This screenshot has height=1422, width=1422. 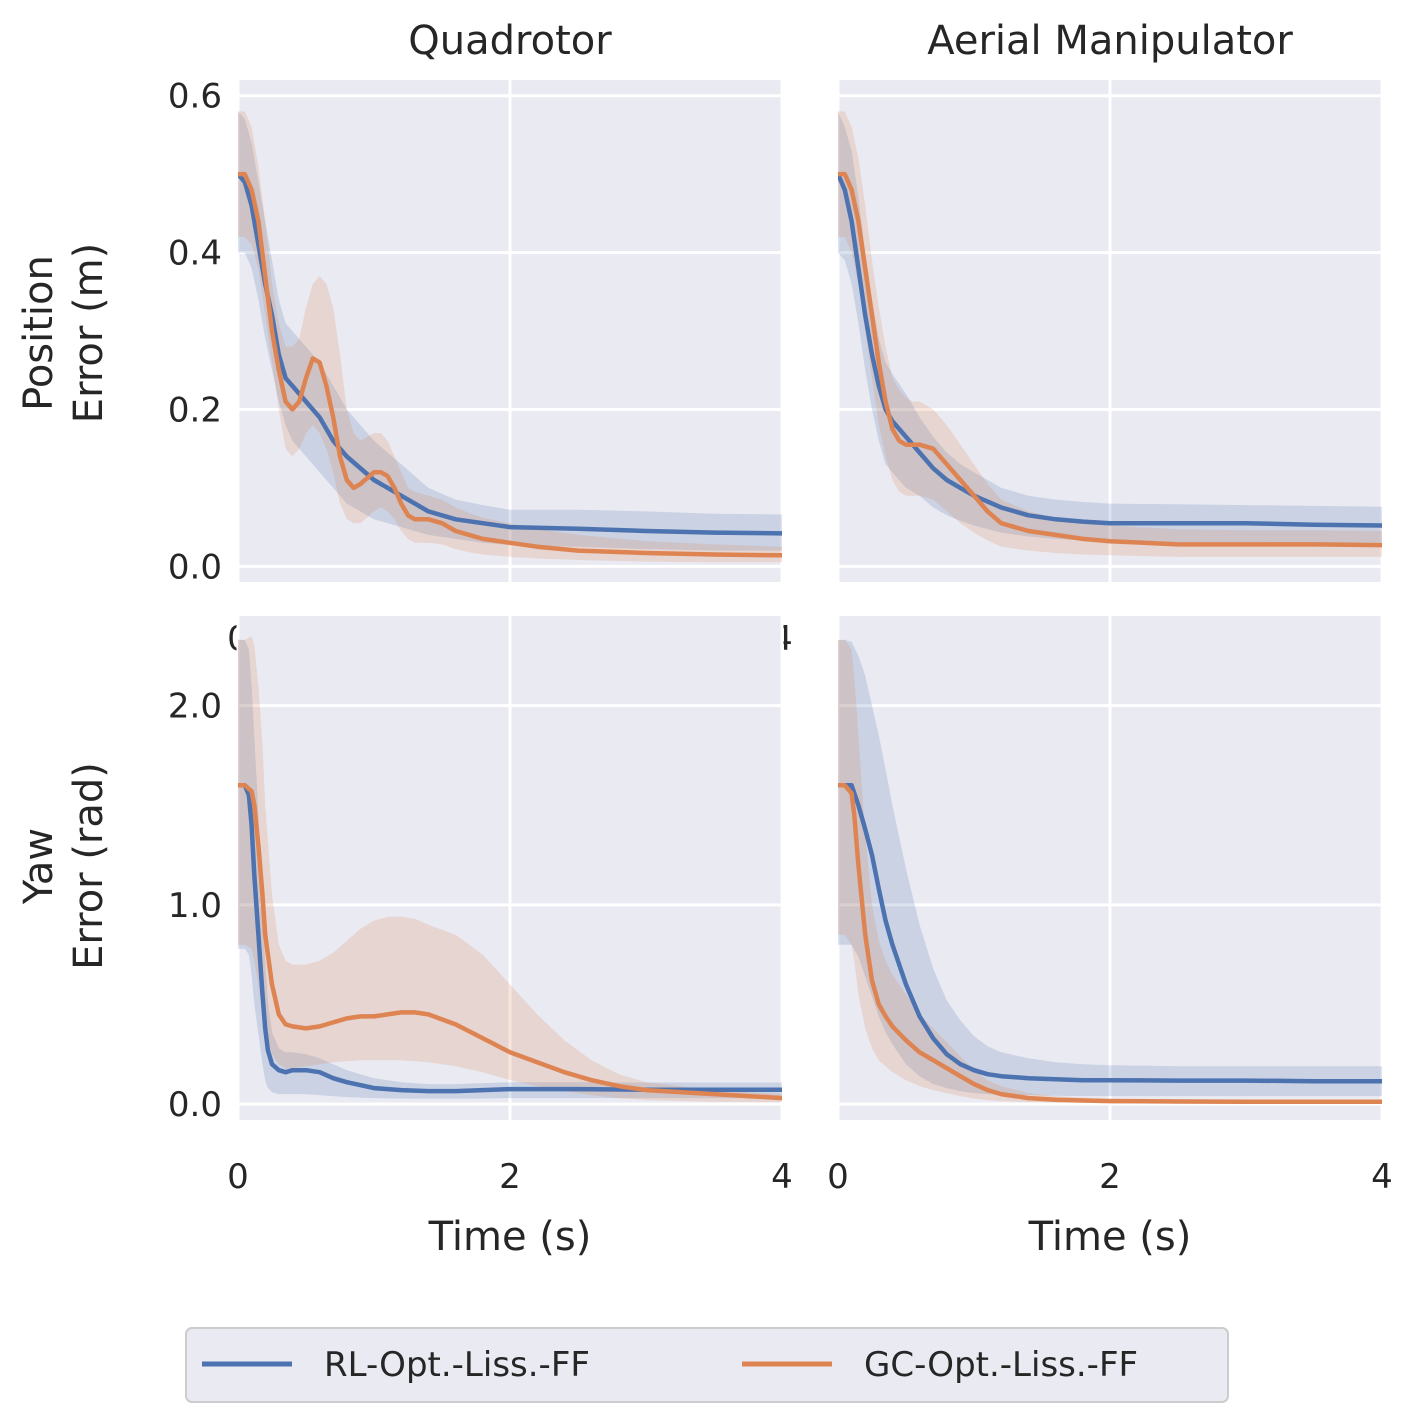 What do you see at coordinates (89, 333) in the screenshot?
I see `ylabel-position-line2: Error (m)` at bounding box center [89, 333].